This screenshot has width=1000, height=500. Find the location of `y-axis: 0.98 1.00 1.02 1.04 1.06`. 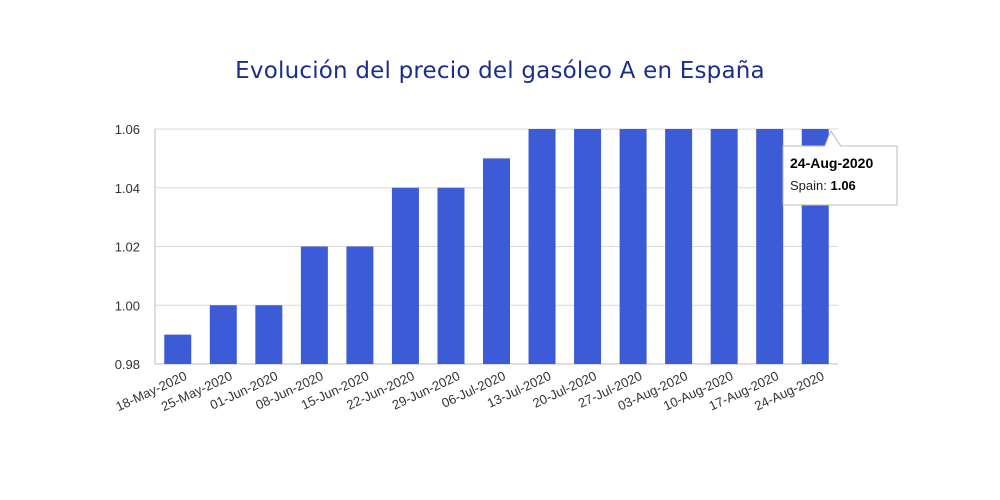

y-axis: 0.98 1.00 1.02 1.04 1.06 is located at coordinates (135, 247).